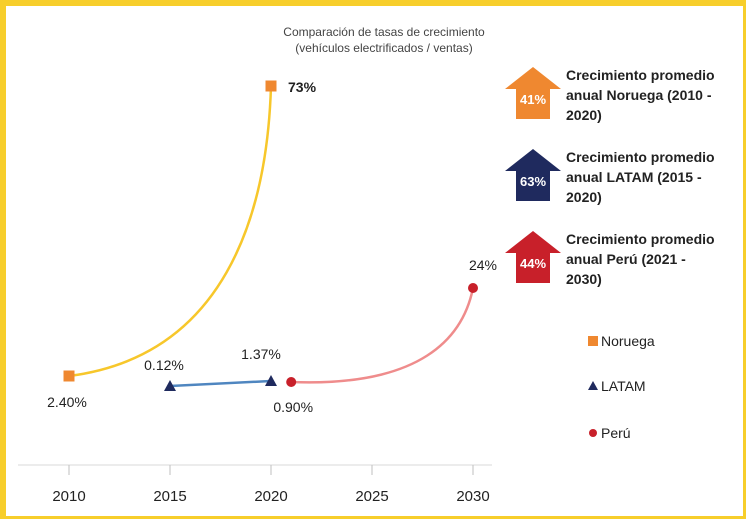  I want to click on data-label: 1.37%, so click(261, 354).